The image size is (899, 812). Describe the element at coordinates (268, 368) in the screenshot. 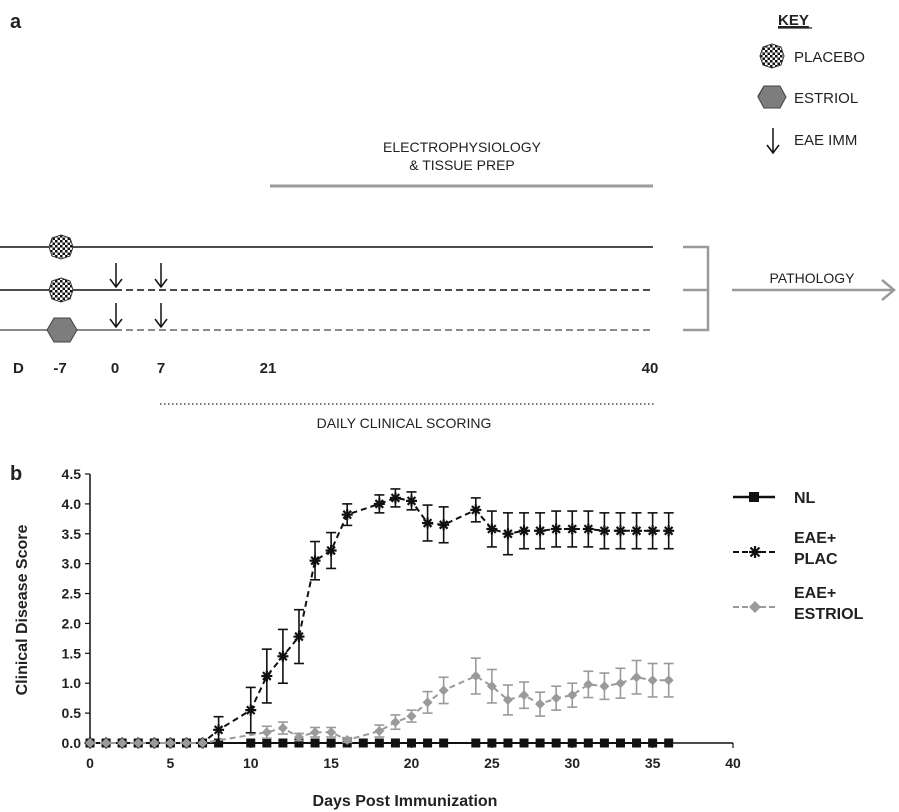

I see `day-label-21: 21` at that location.